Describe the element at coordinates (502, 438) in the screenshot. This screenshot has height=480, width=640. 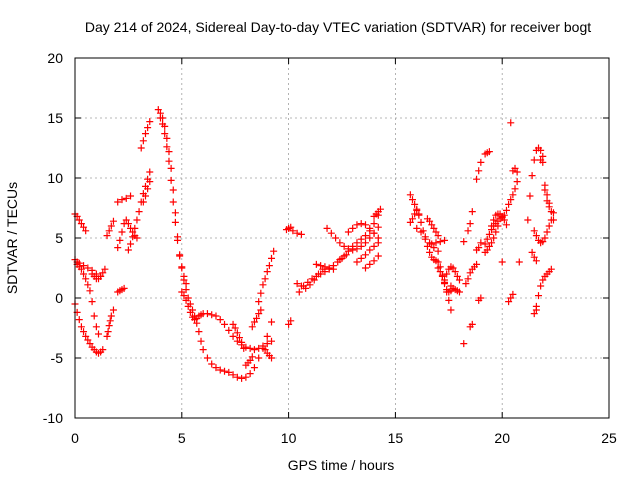
I see `x-tick-label: 20` at that location.